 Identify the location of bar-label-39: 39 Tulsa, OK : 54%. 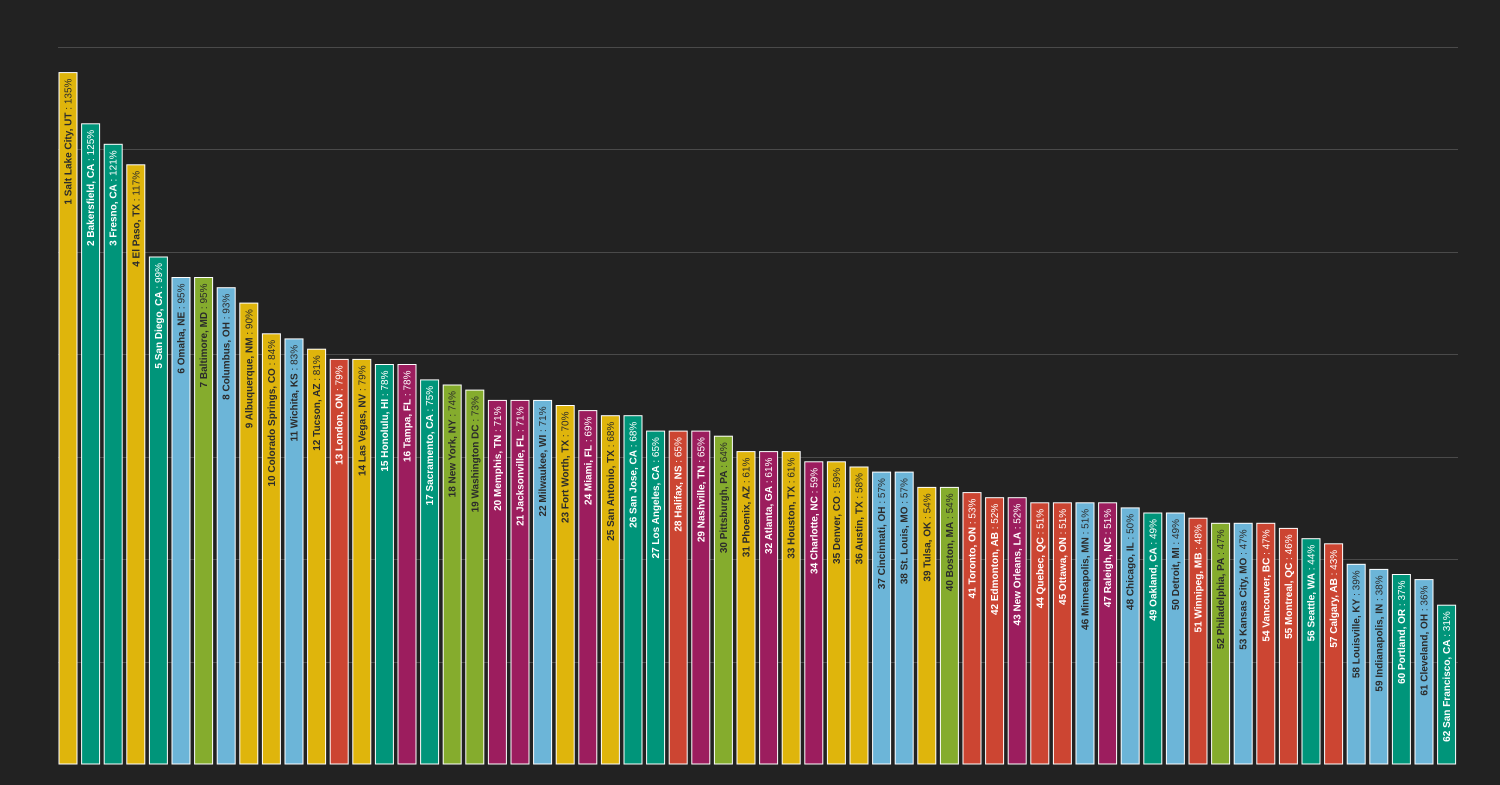
(927, 537).